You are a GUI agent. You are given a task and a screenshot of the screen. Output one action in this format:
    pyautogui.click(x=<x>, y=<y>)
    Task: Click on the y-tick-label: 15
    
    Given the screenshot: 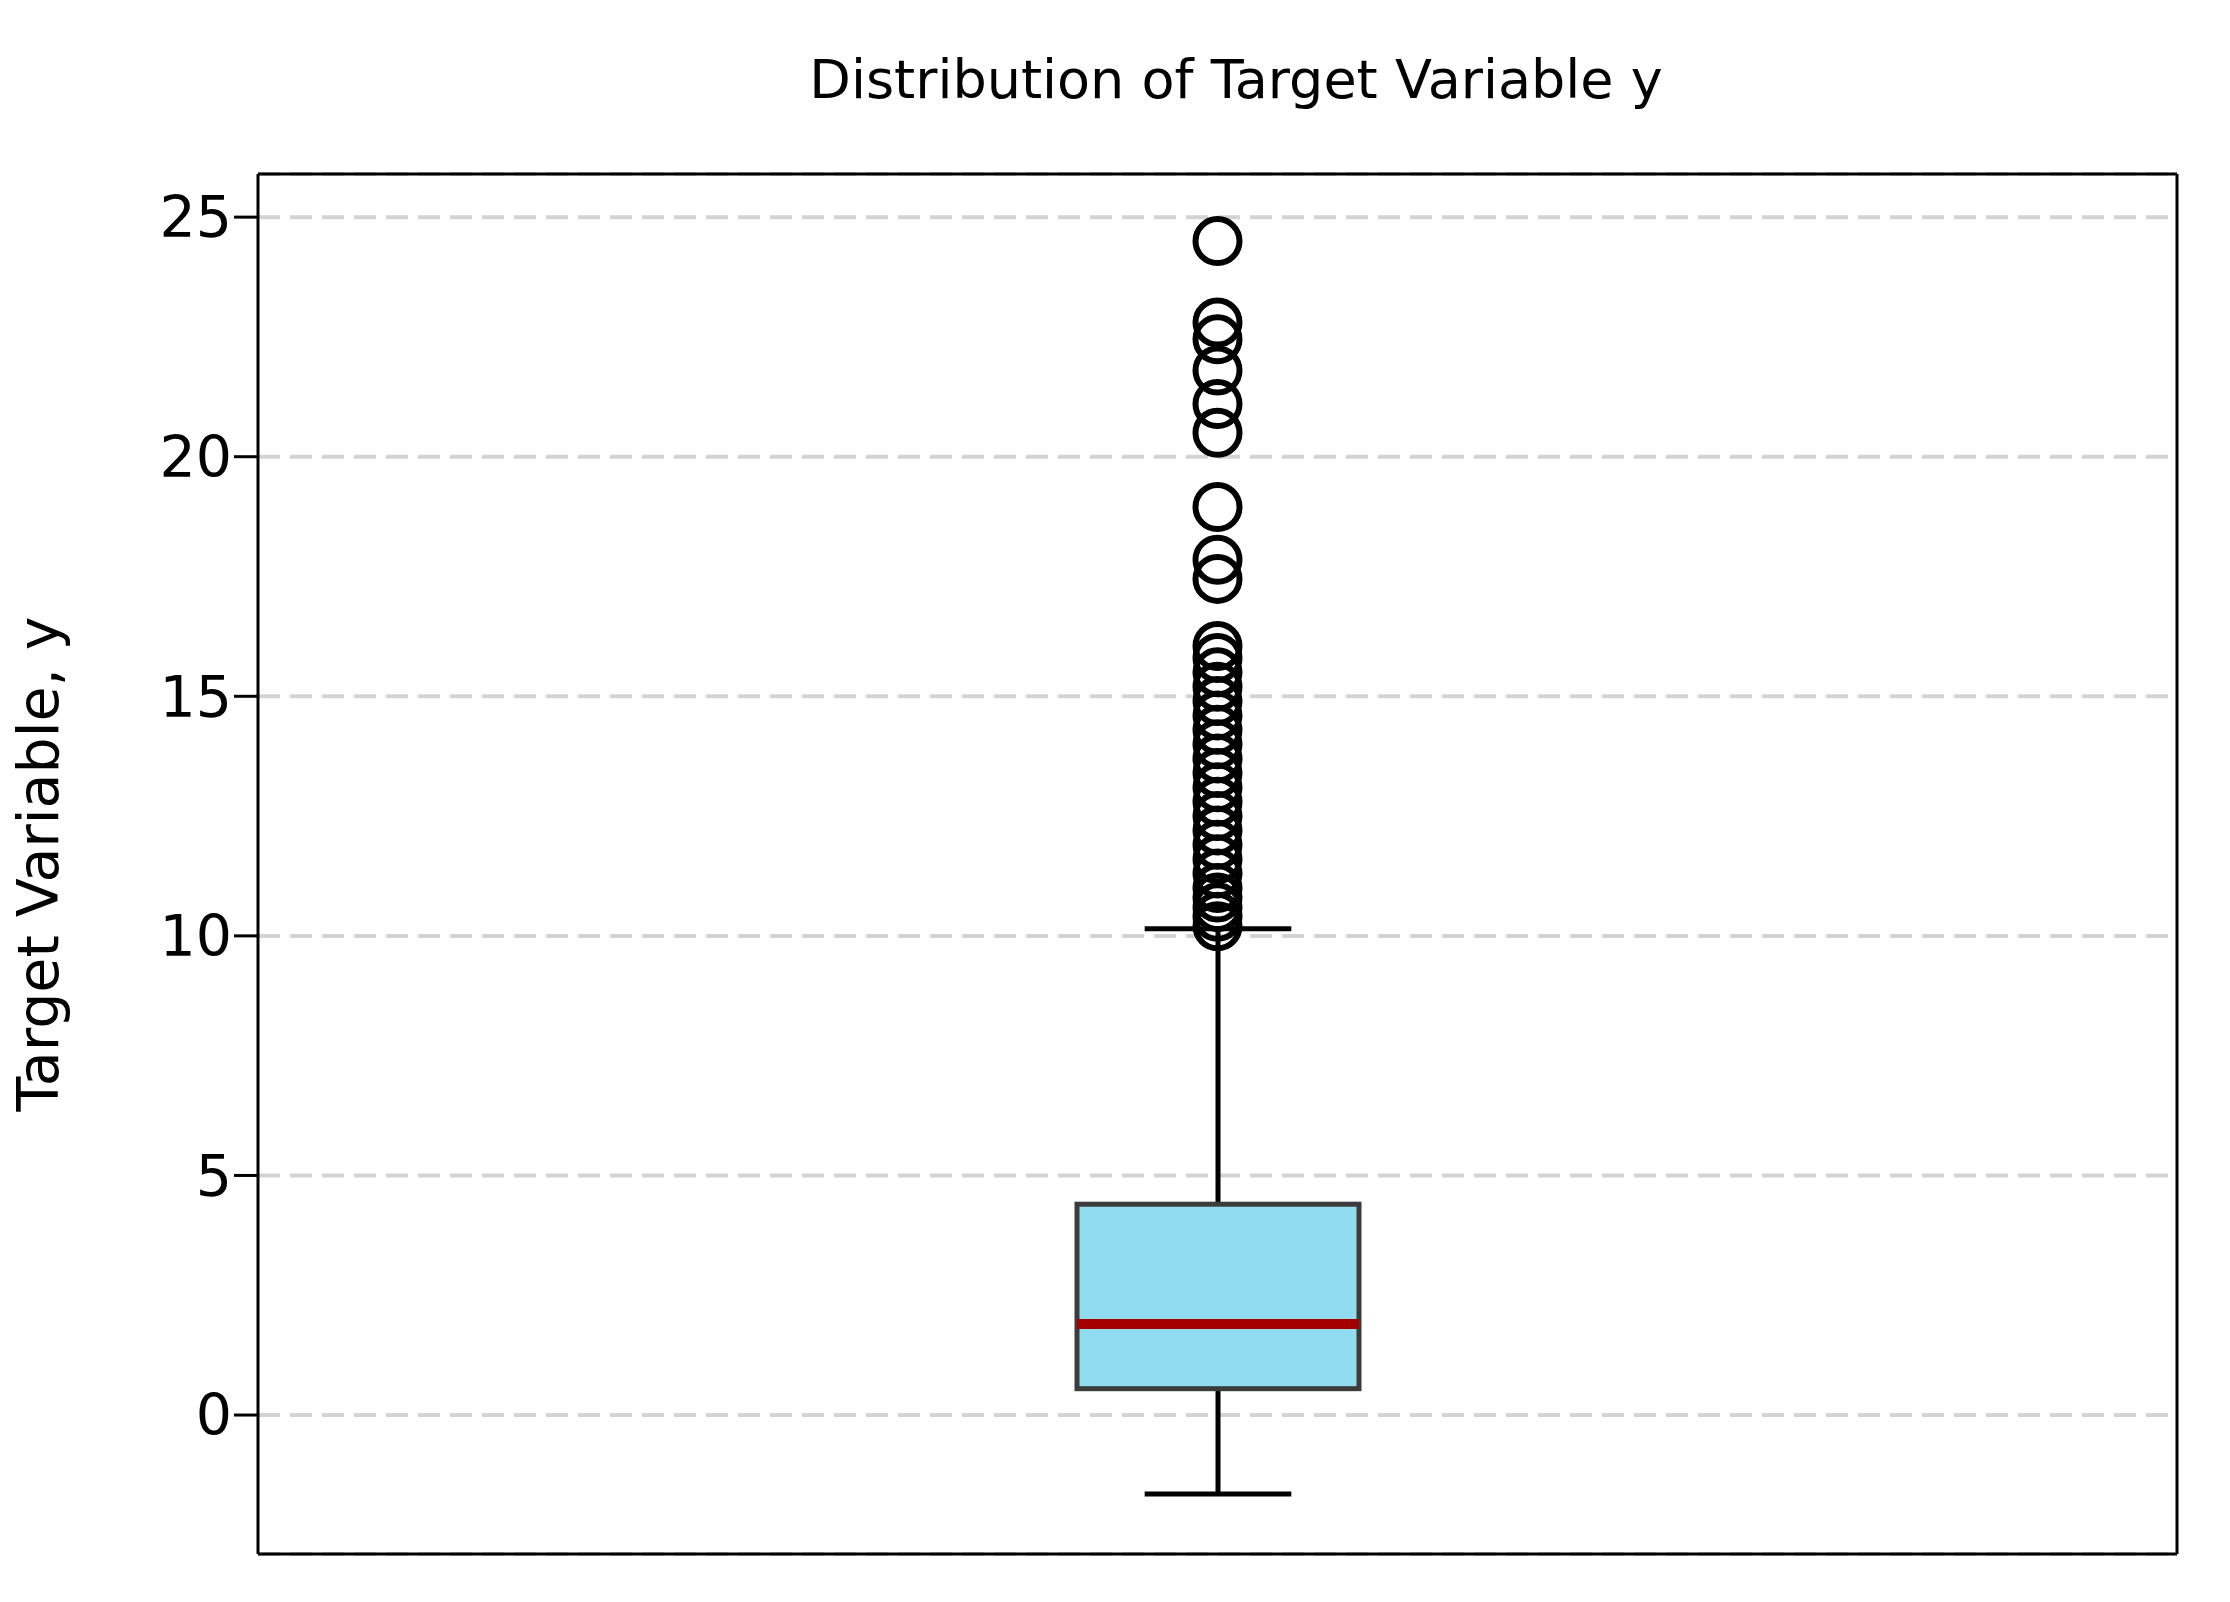 What is the action you would take?
    pyautogui.click(x=195, y=696)
    